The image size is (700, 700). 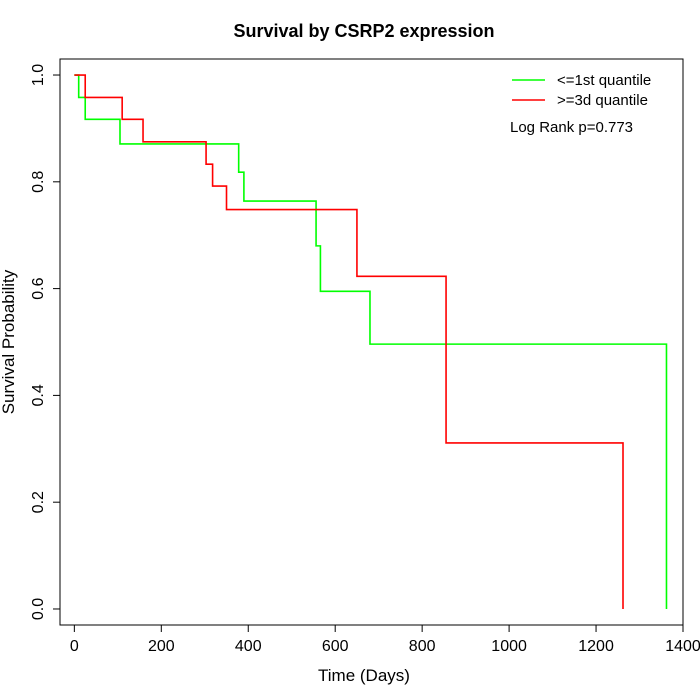 I want to click on x-tick-label: 200, so click(x=161, y=646).